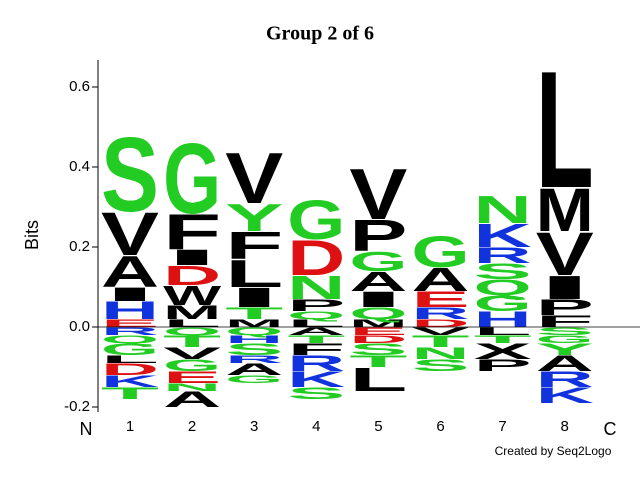  What do you see at coordinates (79, 86) in the screenshot?
I see `y-tick-label: 0.6` at bounding box center [79, 86].